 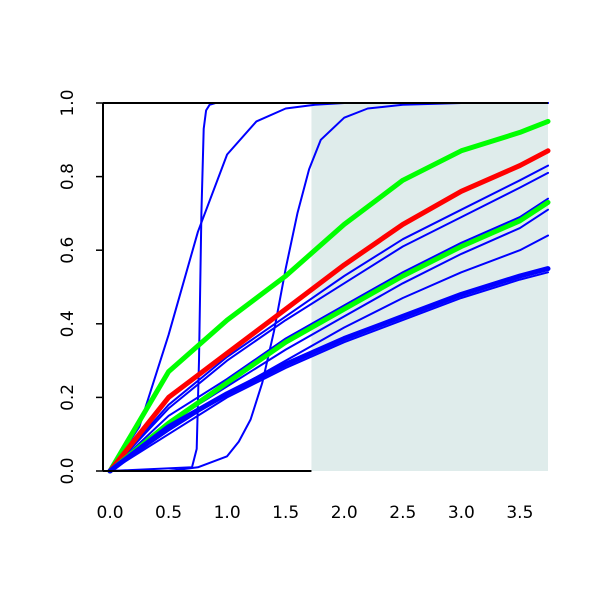 I want to click on y-tick-label-3: 0.6, so click(x=68, y=250).